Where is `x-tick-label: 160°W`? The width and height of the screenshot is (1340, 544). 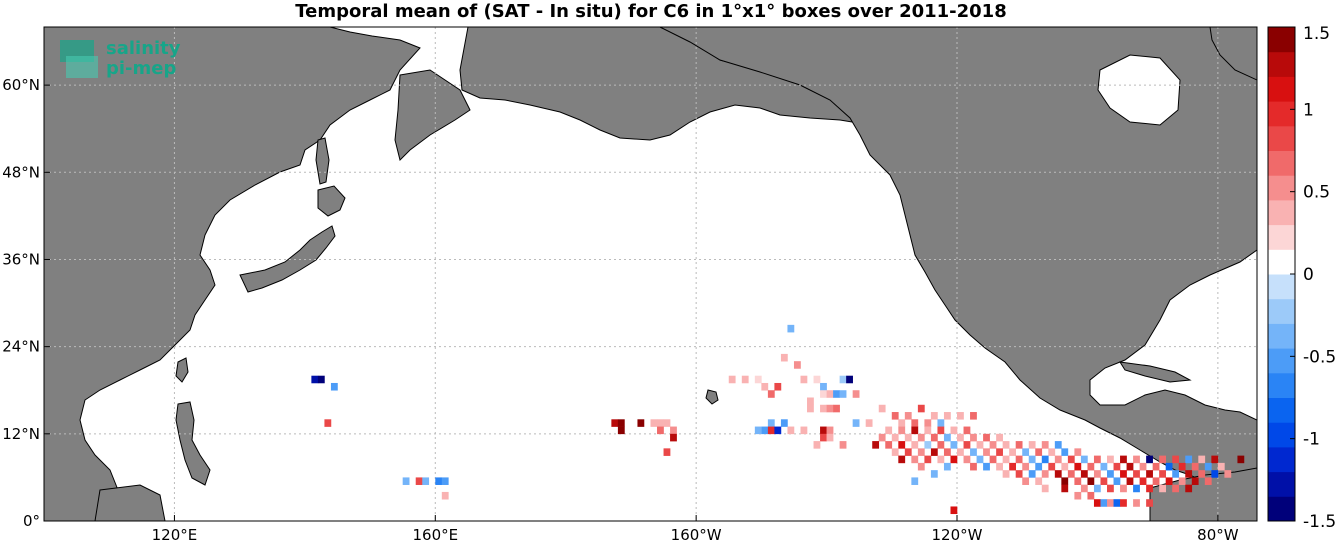 x-tick-label: 160°W is located at coordinates (696, 535).